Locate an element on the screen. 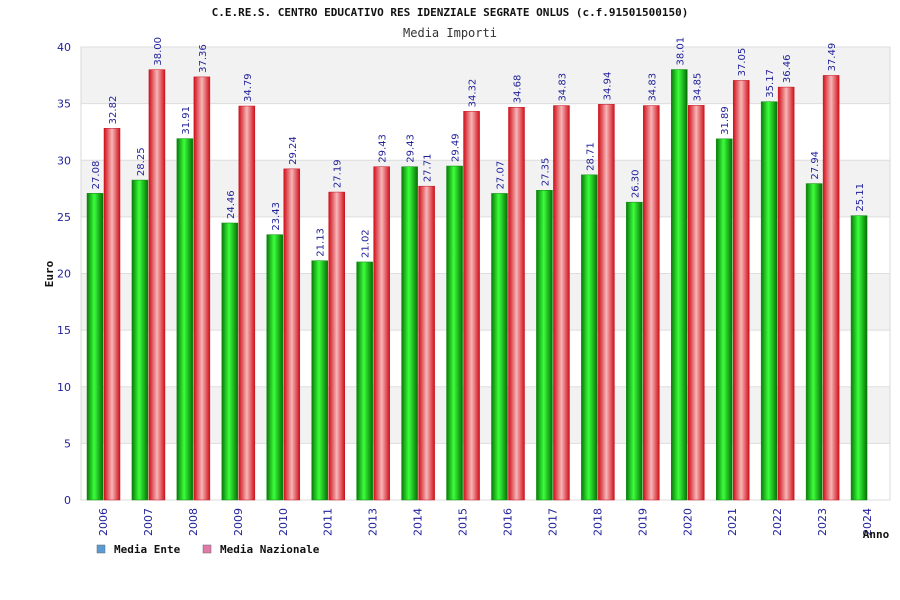 The image size is (900, 600). data-label: 34.79 is located at coordinates (248, 87).